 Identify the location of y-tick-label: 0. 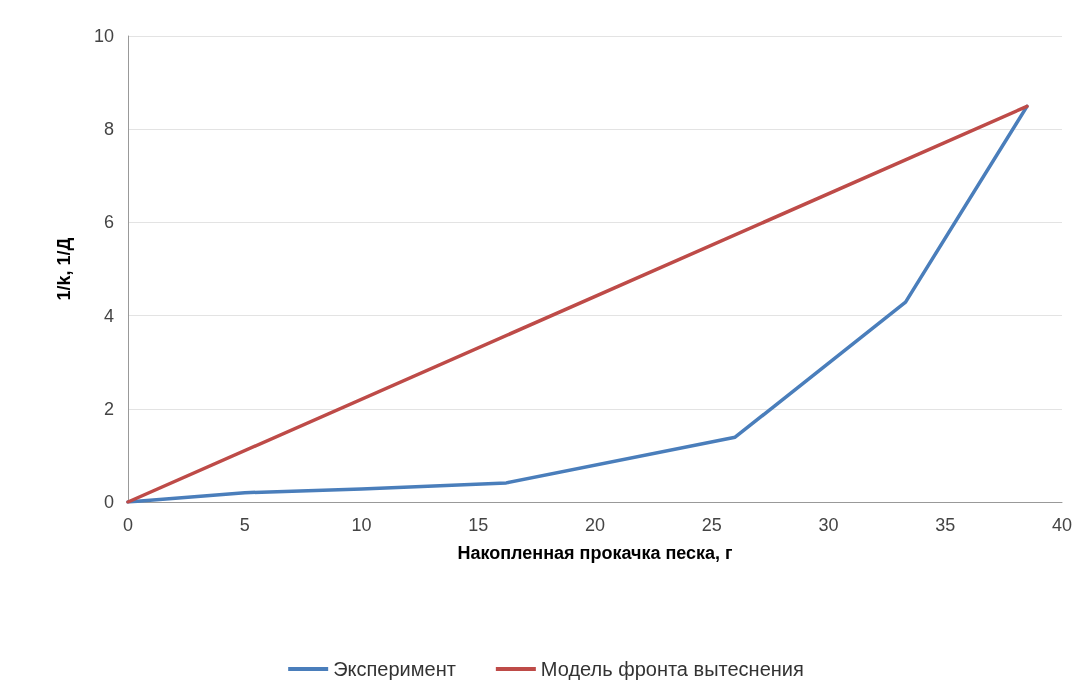
(108, 502).